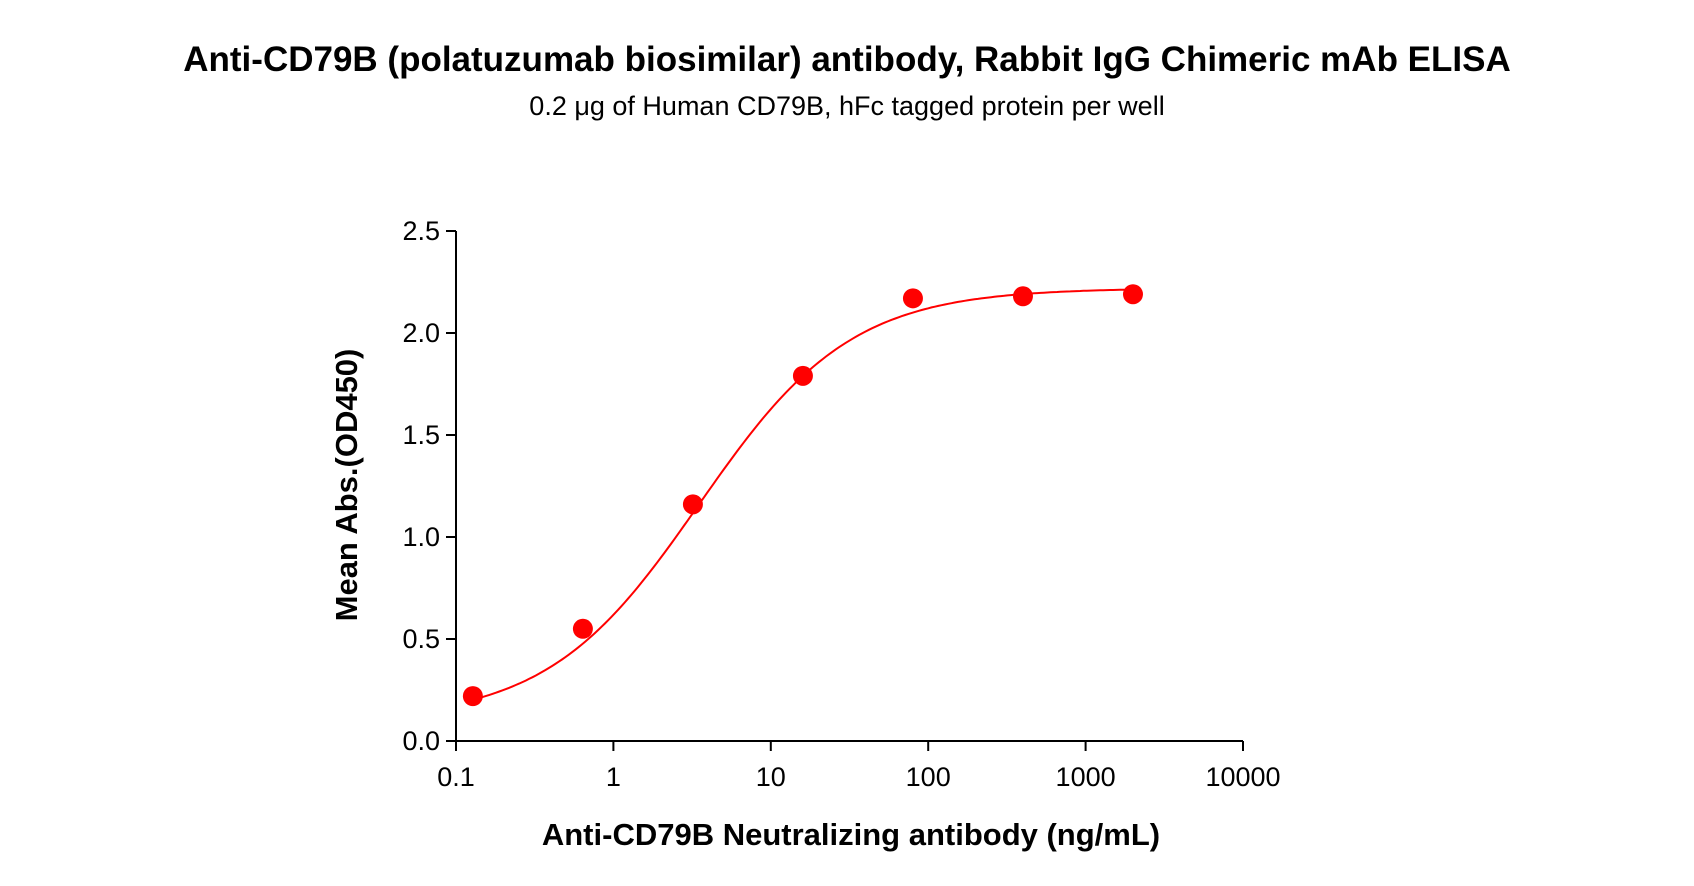  What do you see at coordinates (928, 777) in the screenshot?
I see `x-tick-label: 100` at bounding box center [928, 777].